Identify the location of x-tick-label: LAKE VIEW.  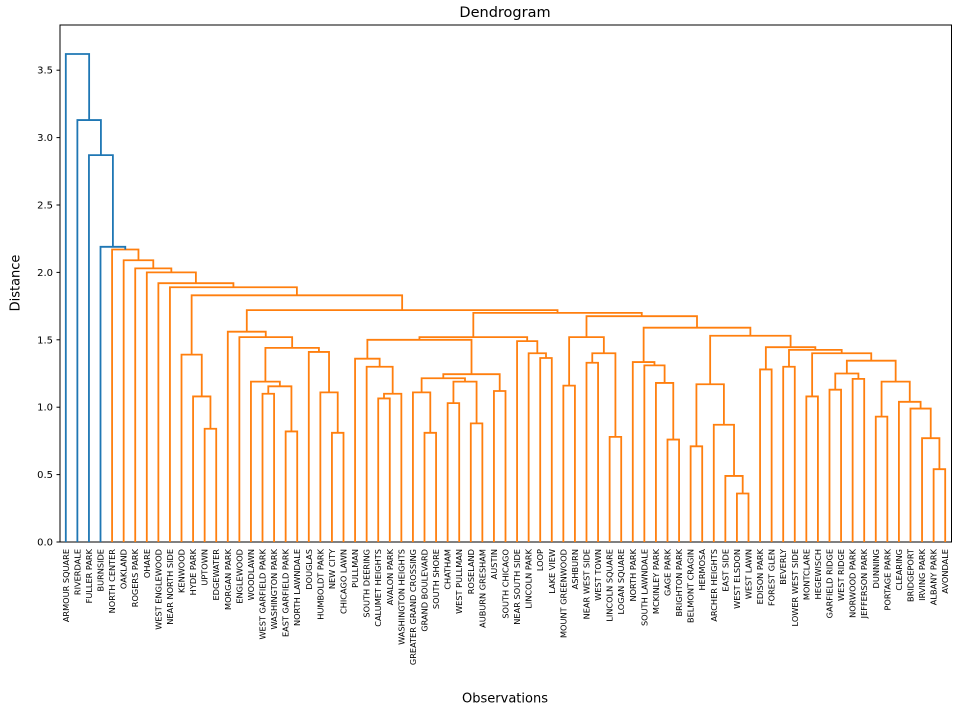
(552, 571).